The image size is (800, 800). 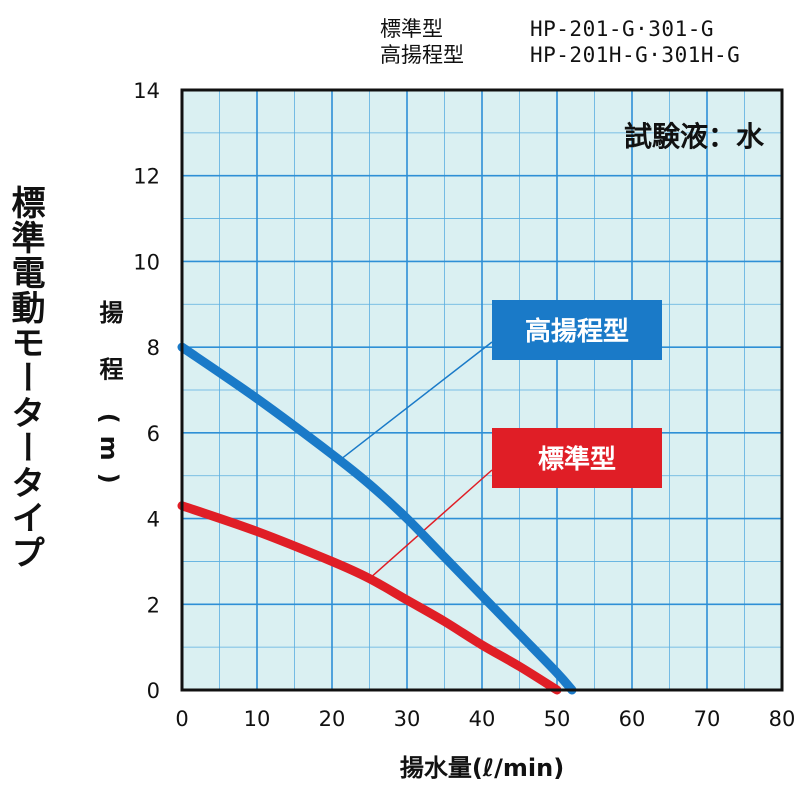 What do you see at coordinates (153, 348) in the screenshot?
I see `y-tick-label: 8` at bounding box center [153, 348].